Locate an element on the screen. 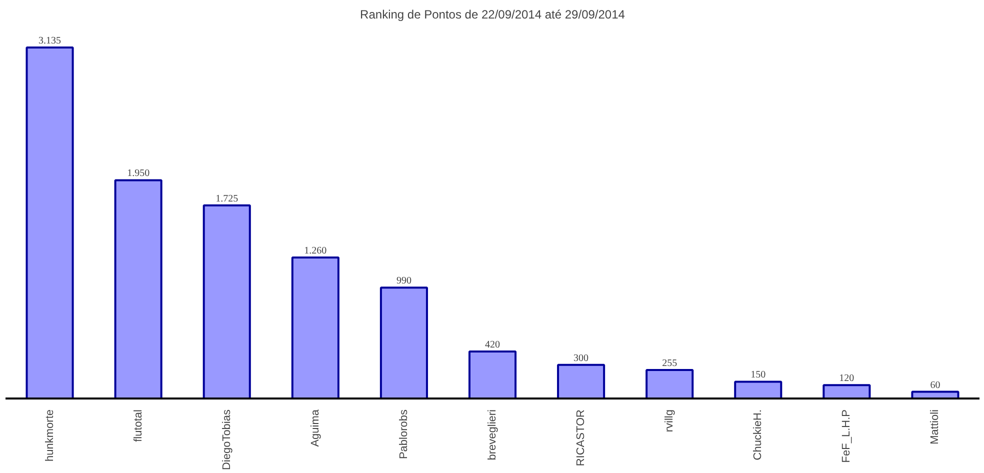 The width and height of the screenshot is (984, 473). x-tick-label: flutotal is located at coordinates (138, 425).